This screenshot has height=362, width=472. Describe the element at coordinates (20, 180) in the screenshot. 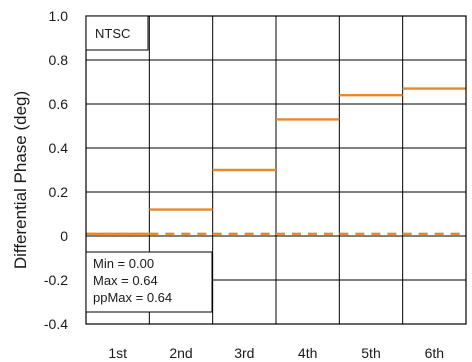

I see `y-axis-label: Differential Phase (deg)` at that location.